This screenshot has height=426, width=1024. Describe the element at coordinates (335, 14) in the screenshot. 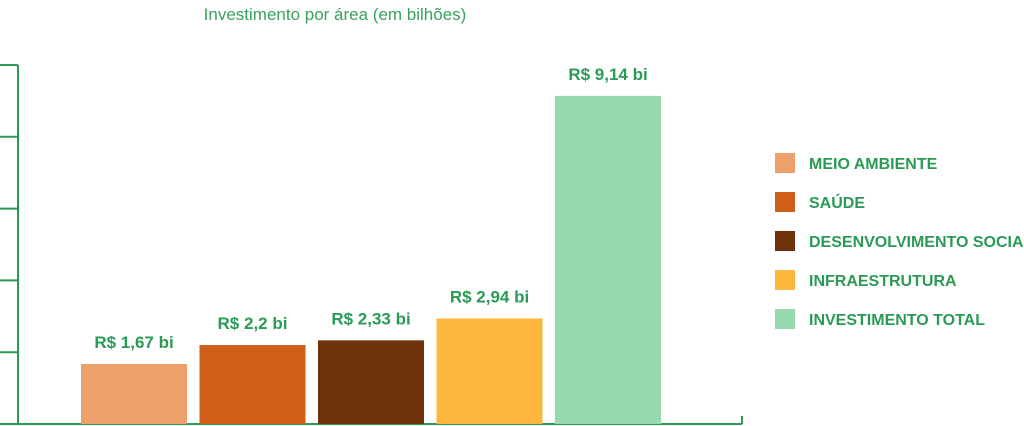

I see `chart-title: Investimento por área (em bilhões)` at that location.